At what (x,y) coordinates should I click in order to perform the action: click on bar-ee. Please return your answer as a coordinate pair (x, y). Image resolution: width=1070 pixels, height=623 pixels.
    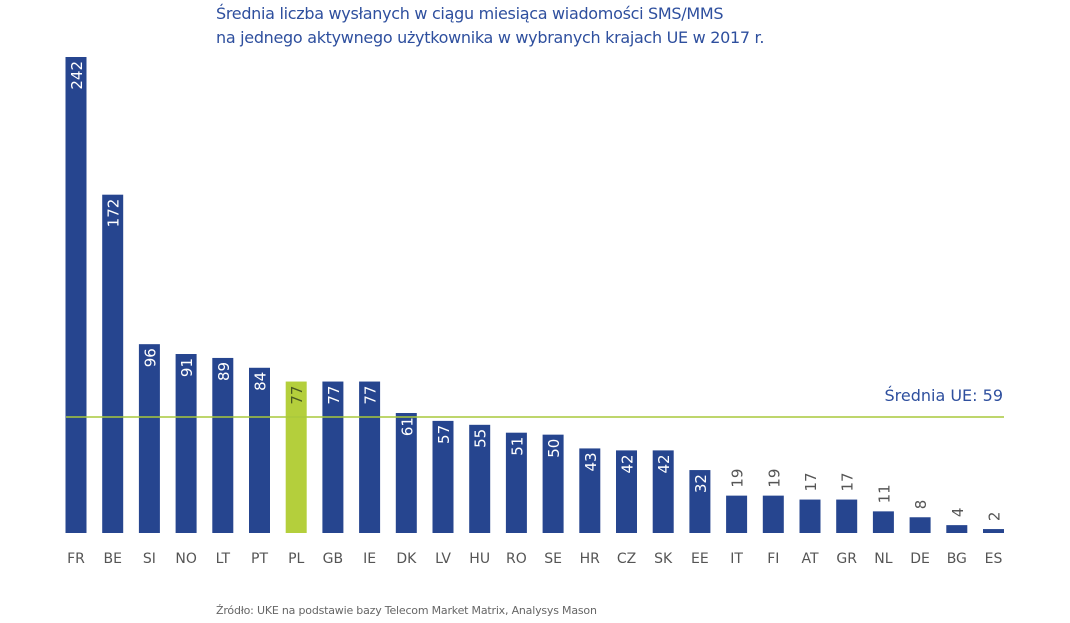
    Looking at the image, I should click on (700, 501).